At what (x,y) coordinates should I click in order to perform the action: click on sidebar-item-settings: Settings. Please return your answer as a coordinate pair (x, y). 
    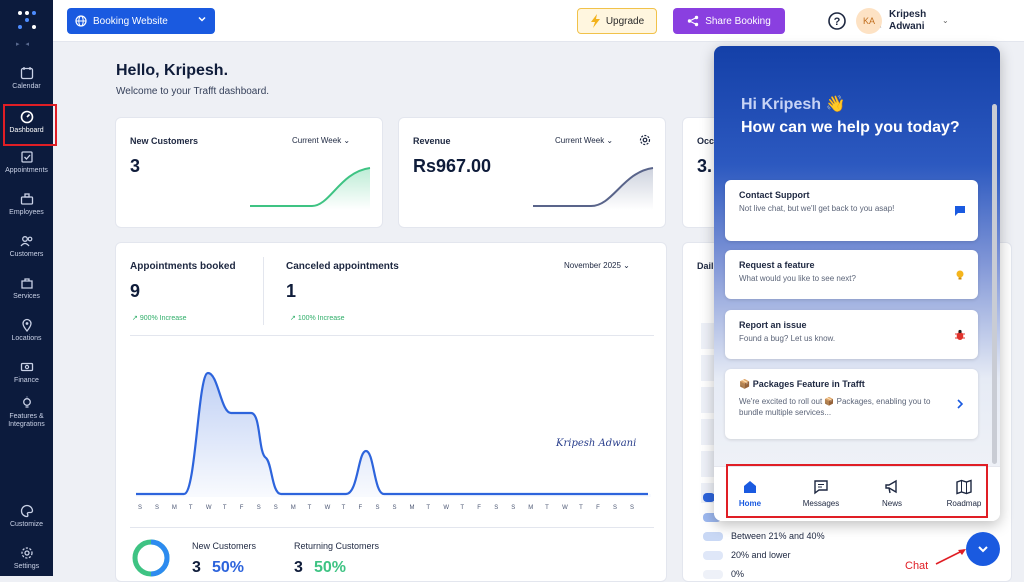
    Looking at the image, I should click on (26, 558).